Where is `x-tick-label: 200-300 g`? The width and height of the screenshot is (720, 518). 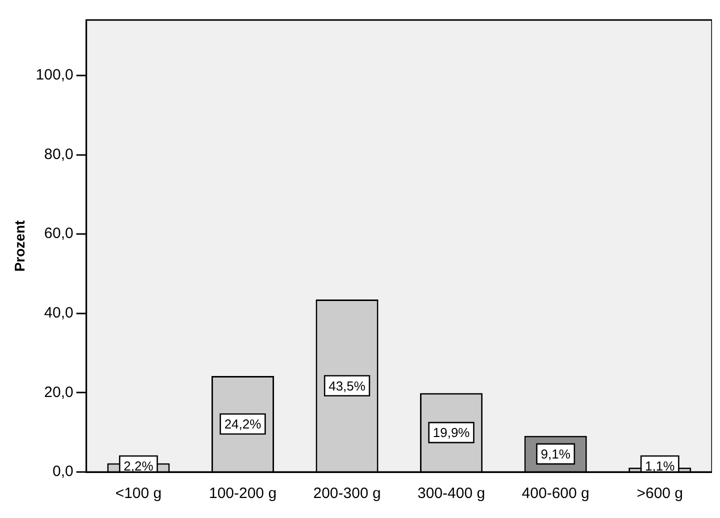 x-tick-label: 200-300 g is located at coordinates (347, 493).